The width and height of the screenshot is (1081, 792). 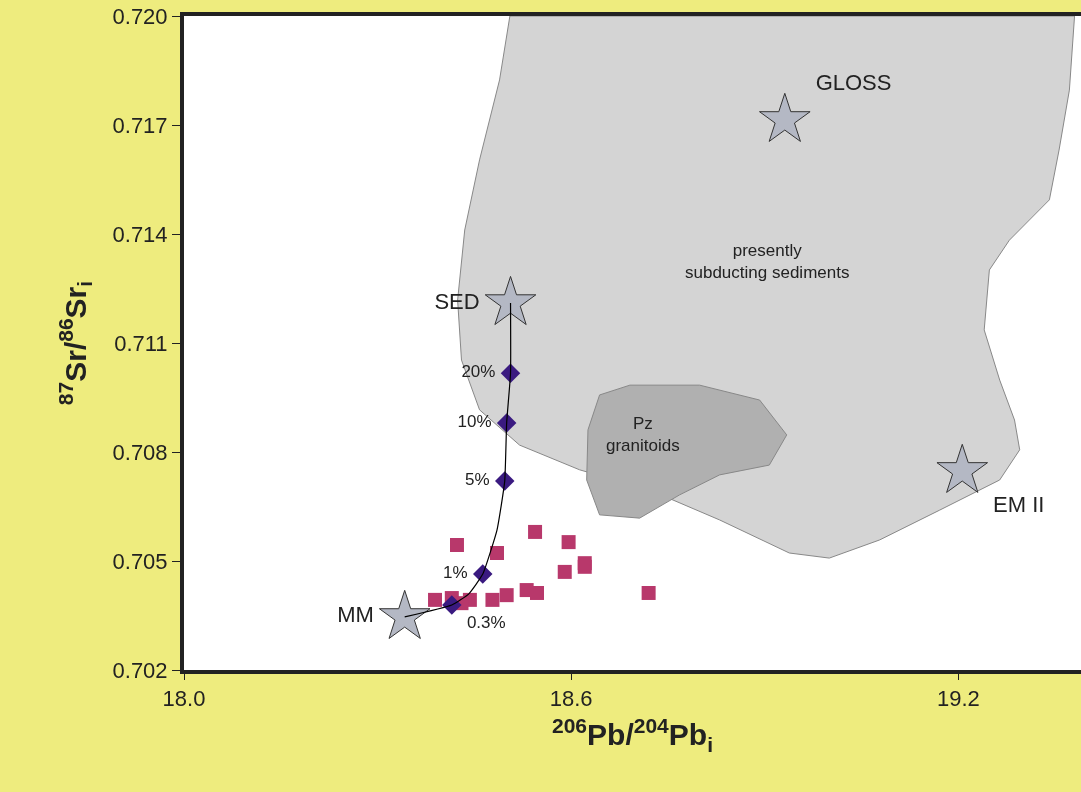 What do you see at coordinates (355, 615) in the screenshot?
I see `series-label: MM` at bounding box center [355, 615].